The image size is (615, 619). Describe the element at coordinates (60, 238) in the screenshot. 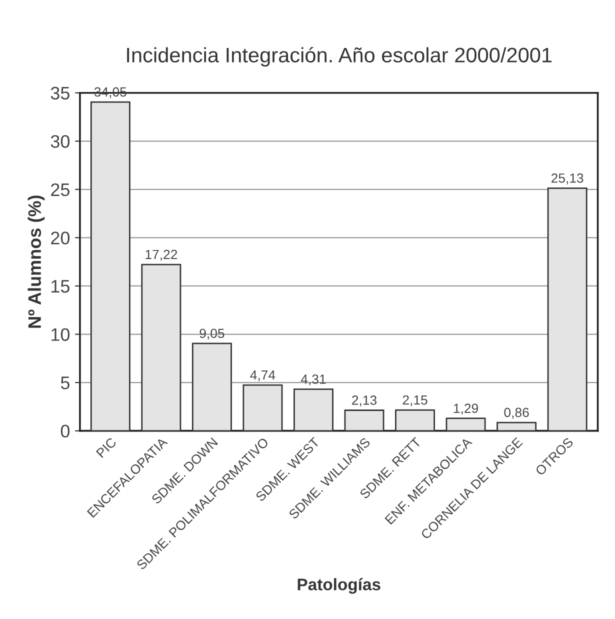

I see `y-tick-label: 20` at that location.